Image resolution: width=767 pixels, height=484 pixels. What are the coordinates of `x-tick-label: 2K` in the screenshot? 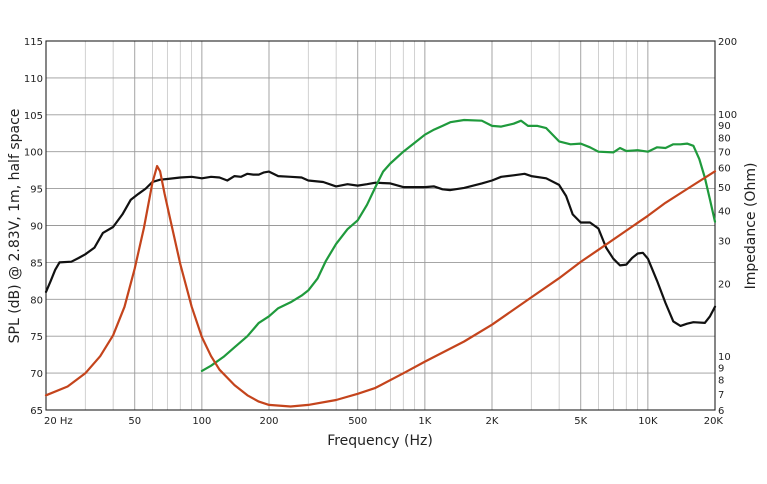 It's located at (492, 421).